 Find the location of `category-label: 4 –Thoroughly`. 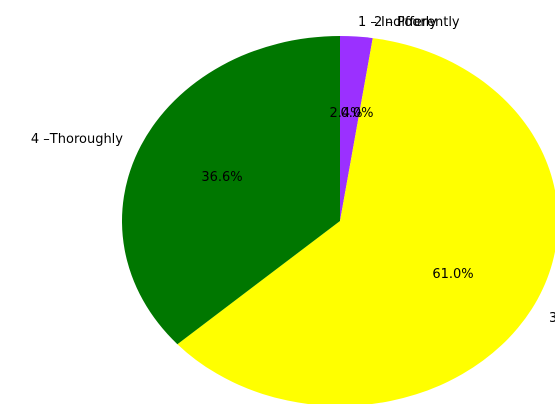

category-label: 4 –Thoroughly is located at coordinates (77, 139).